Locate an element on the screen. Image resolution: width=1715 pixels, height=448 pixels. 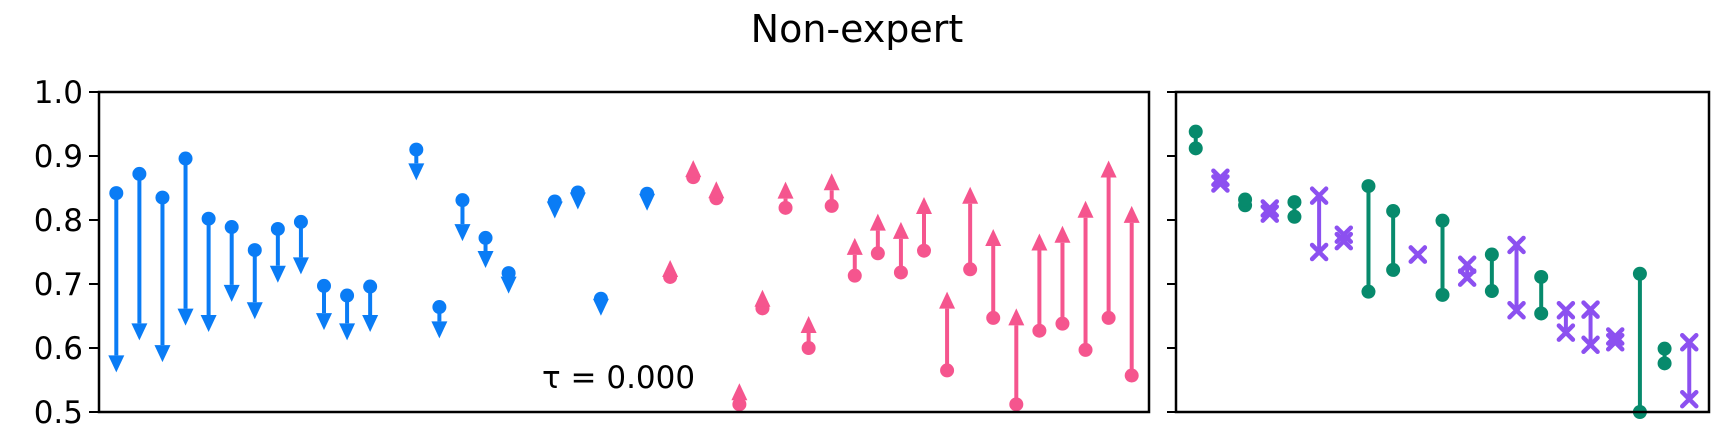
y-tick-label: 0.7 is located at coordinates (58, 285).